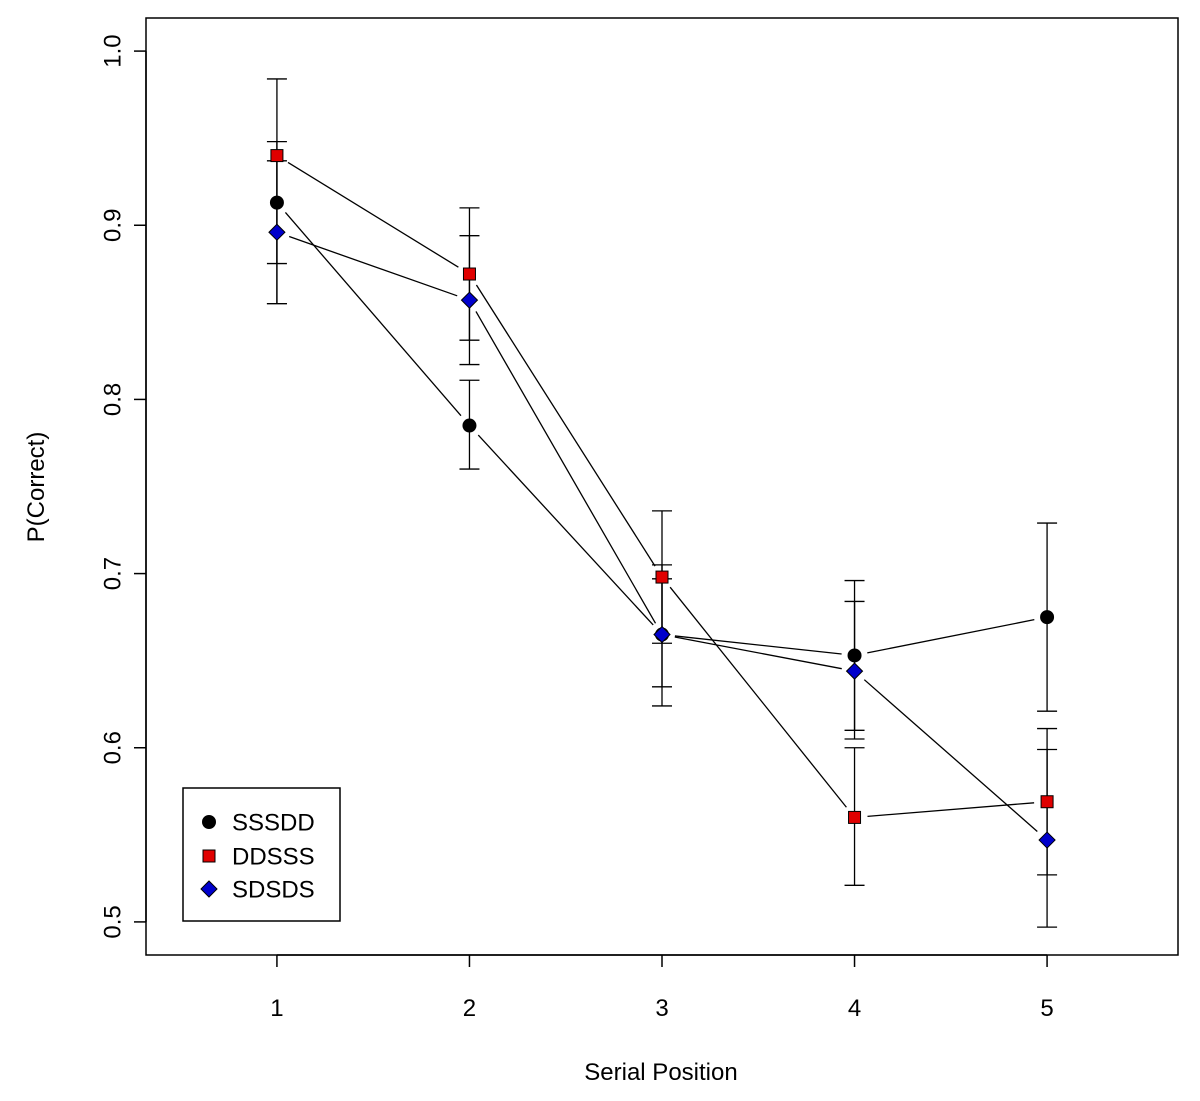 The image size is (1200, 1101). Describe the element at coordinates (209, 889) in the screenshot. I see `legend-marker-sdsds` at that location.